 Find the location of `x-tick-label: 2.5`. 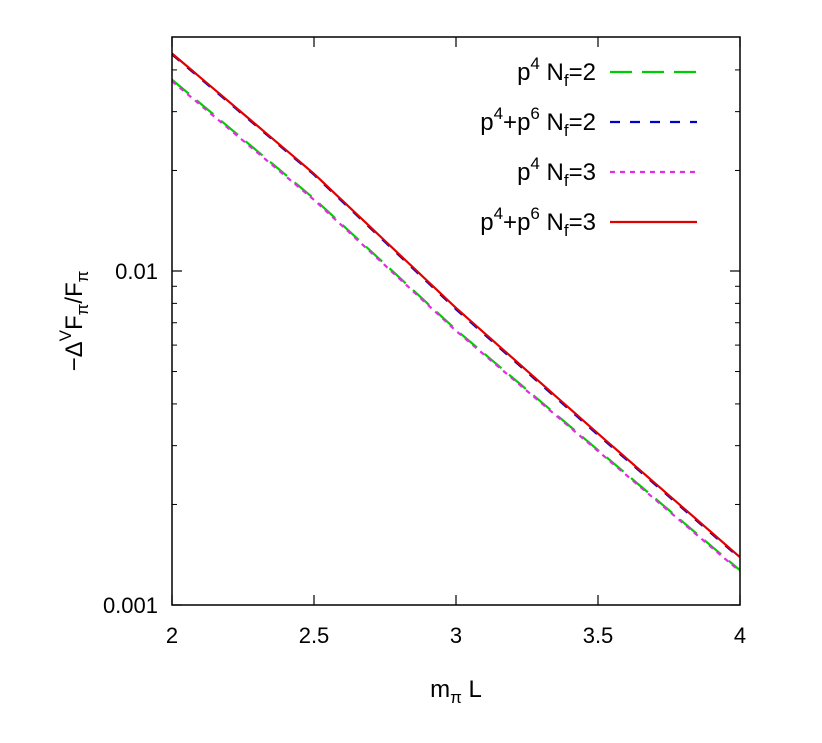

x-tick-label: 2.5 is located at coordinates (314, 635).